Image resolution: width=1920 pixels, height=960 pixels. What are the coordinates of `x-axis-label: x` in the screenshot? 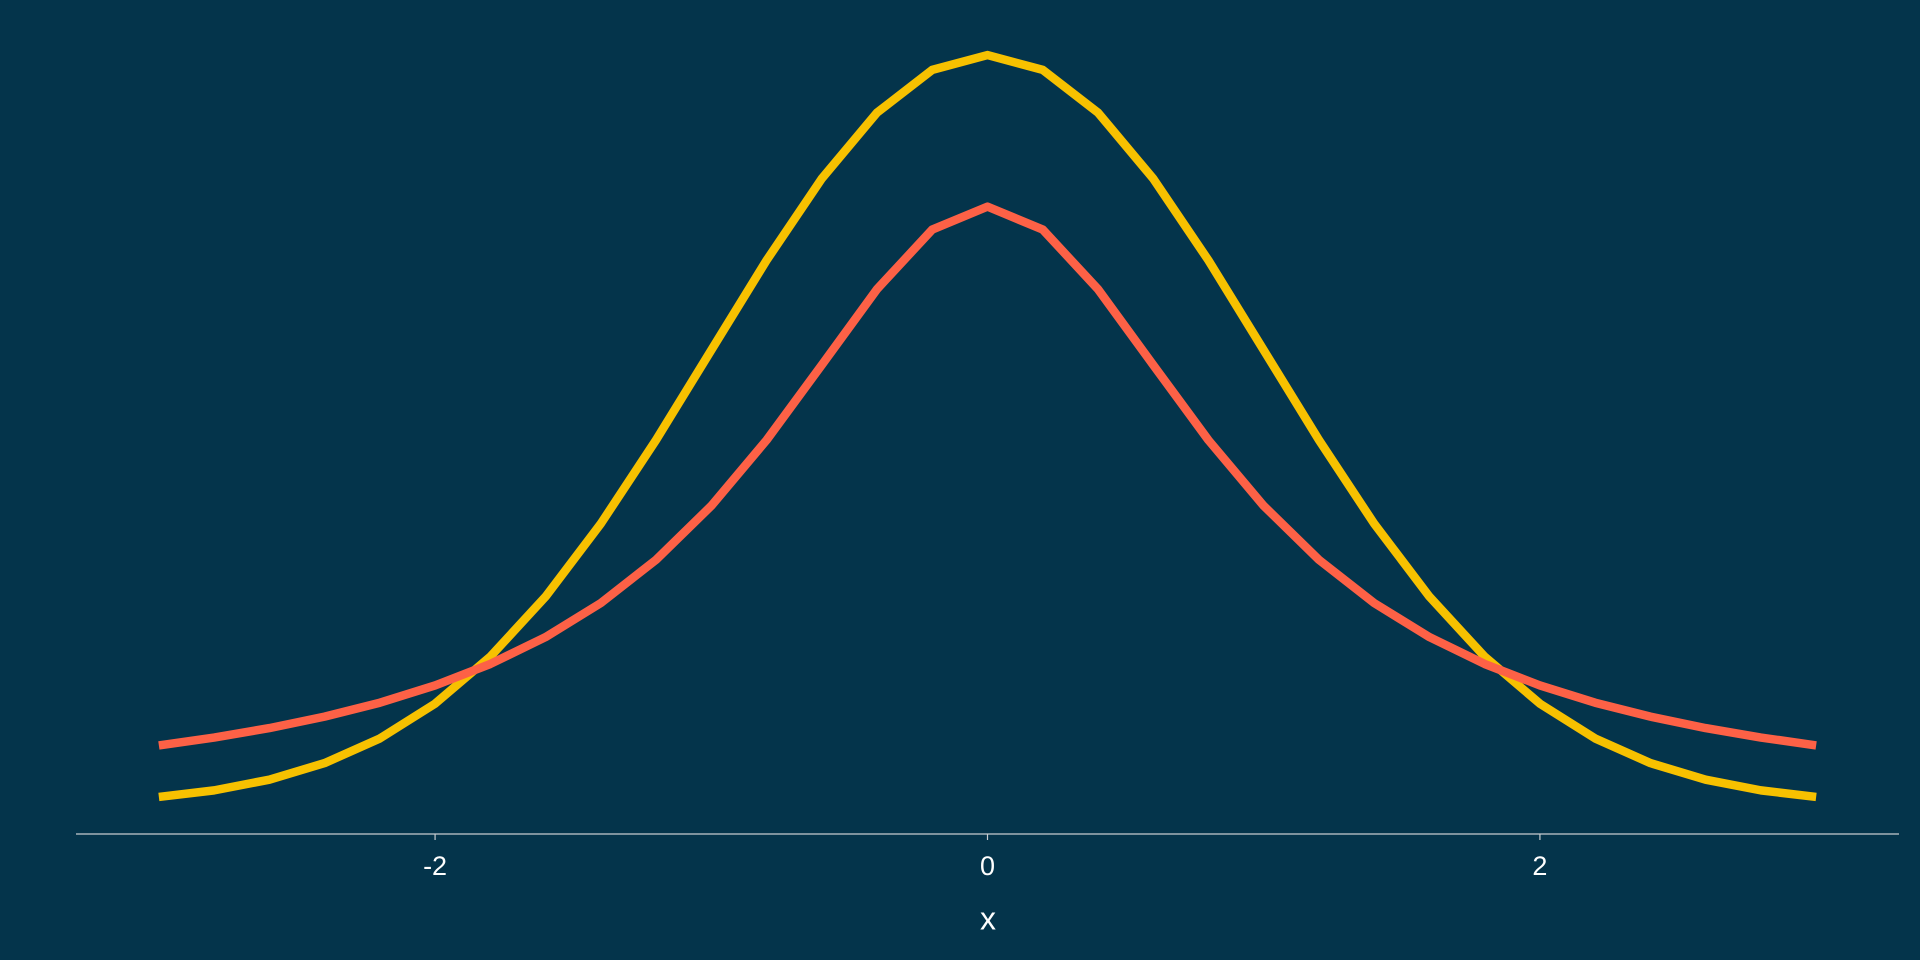 It's located at (988, 918).